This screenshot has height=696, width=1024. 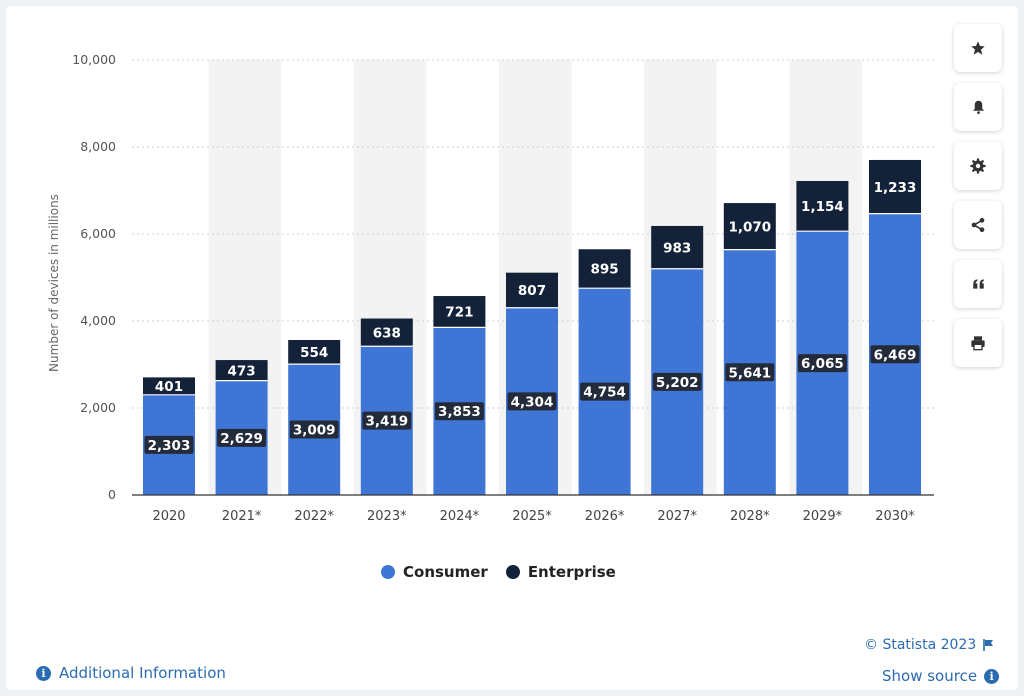 I want to click on legend-label-consumer: Consumer, so click(x=445, y=572).